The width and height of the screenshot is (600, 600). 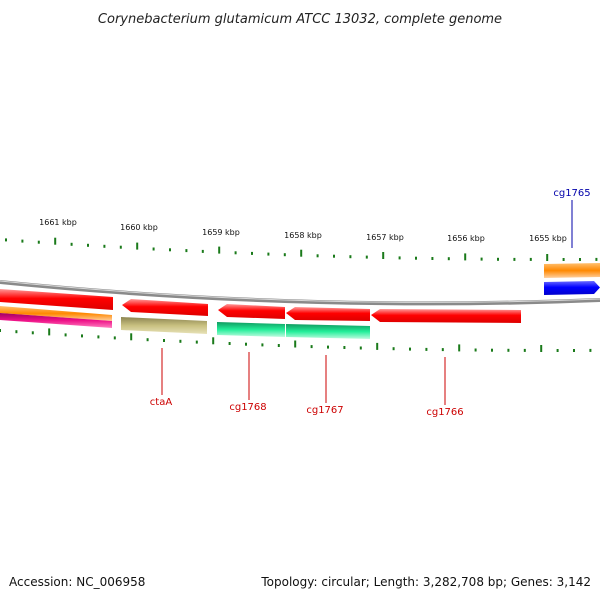 What do you see at coordinates (251, 311) in the screenshot?
I see `cg1768-feature` at bounding box center [251, 311].